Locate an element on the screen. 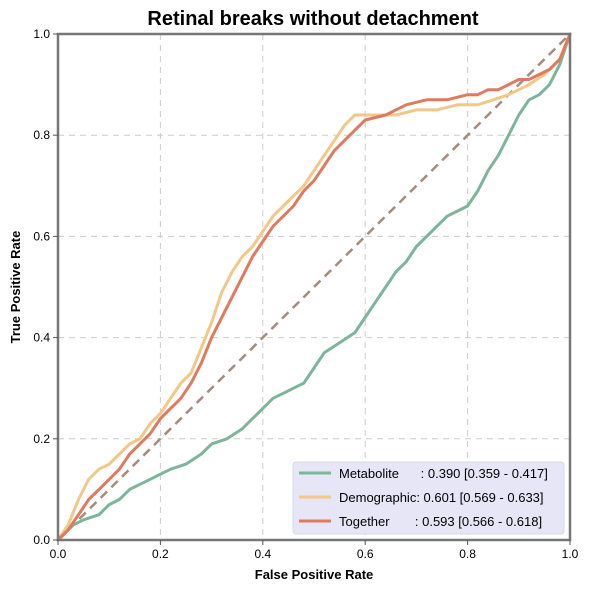  y-tick-label: 0.8 is located at coordinates (41, 135).